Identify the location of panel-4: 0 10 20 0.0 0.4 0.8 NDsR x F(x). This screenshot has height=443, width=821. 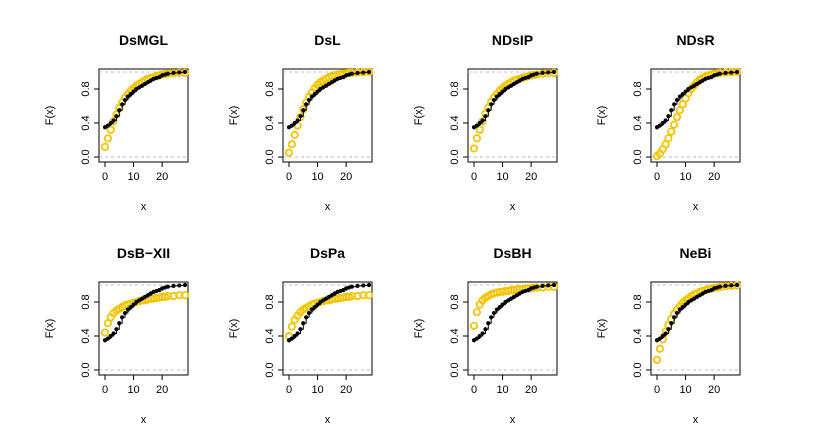
(669, 122).